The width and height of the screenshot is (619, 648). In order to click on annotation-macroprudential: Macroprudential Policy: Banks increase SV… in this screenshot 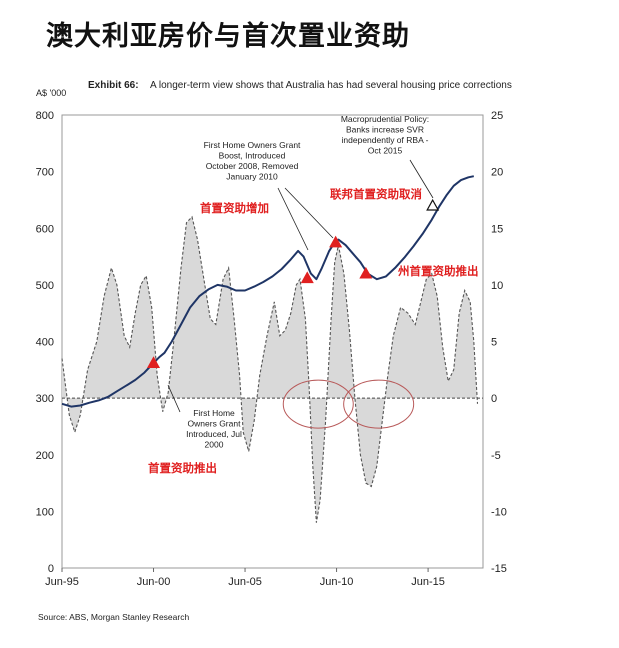, I will do `click(385, 135)`.